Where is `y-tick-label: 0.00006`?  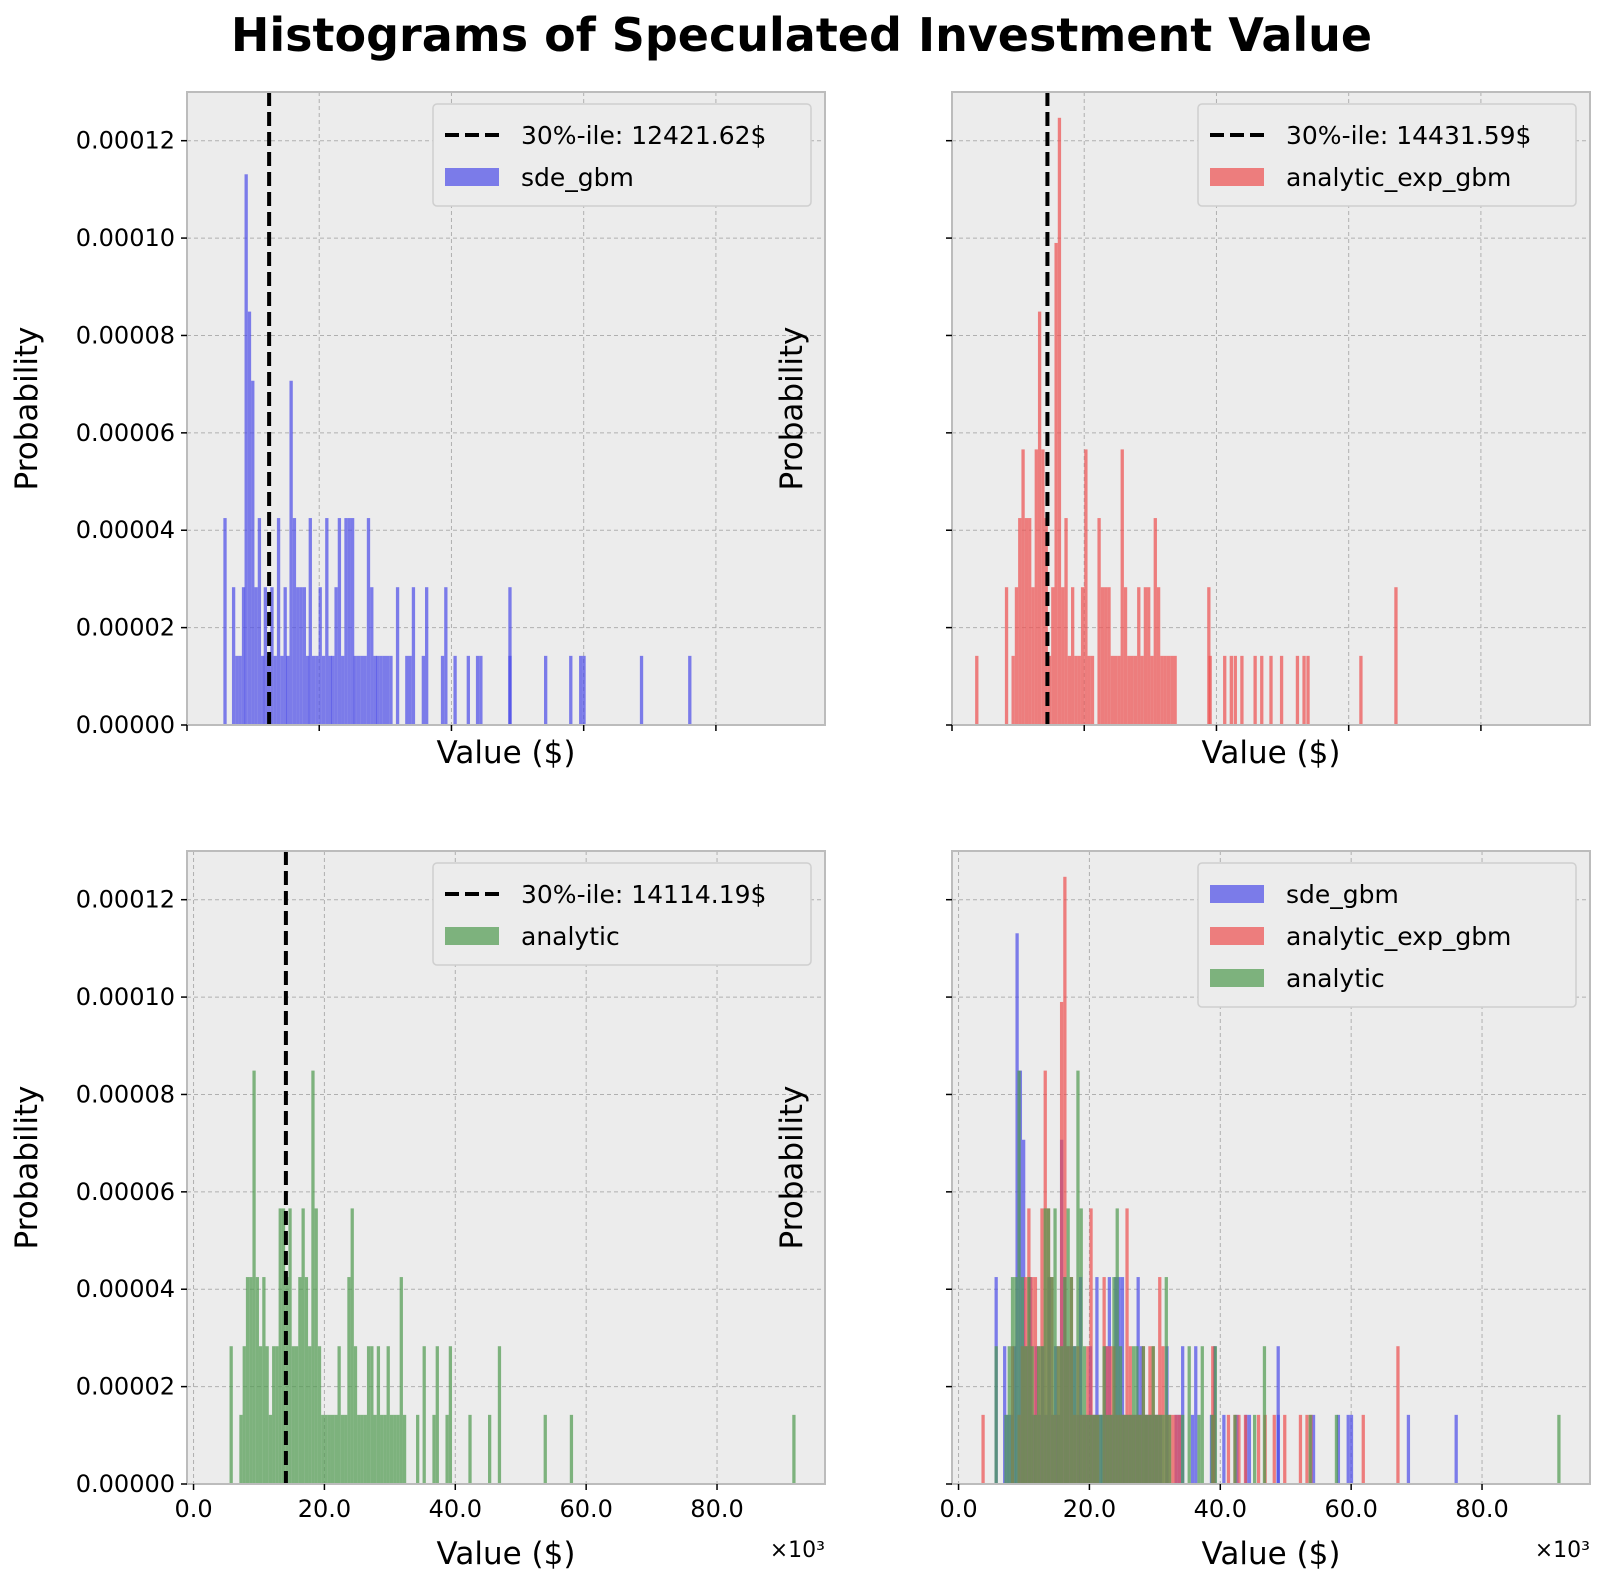
y-tick-label: 0.00006 is located at coordinates (125, 433).